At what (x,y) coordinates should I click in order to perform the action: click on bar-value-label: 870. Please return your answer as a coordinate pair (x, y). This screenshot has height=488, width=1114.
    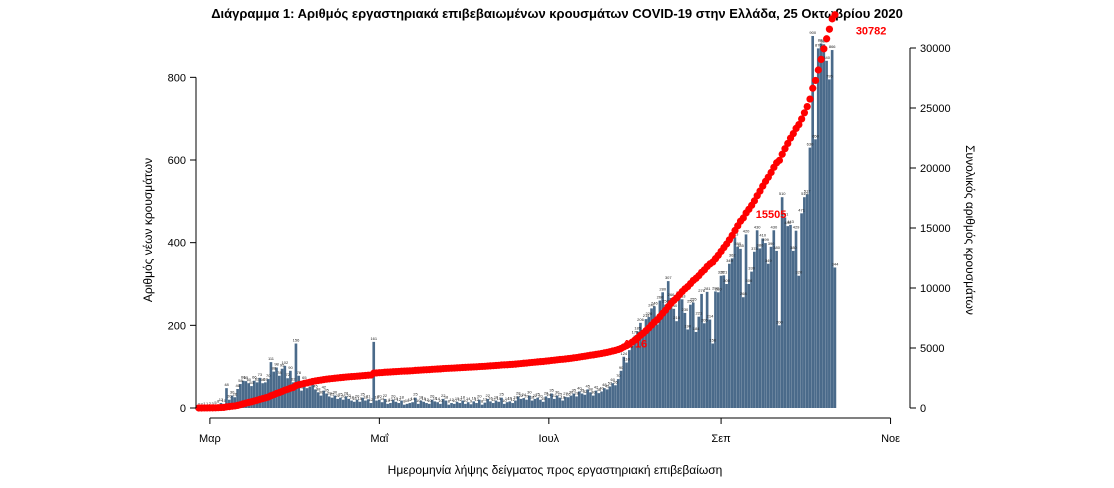
    Looking at the image, I should click on (818, 44).